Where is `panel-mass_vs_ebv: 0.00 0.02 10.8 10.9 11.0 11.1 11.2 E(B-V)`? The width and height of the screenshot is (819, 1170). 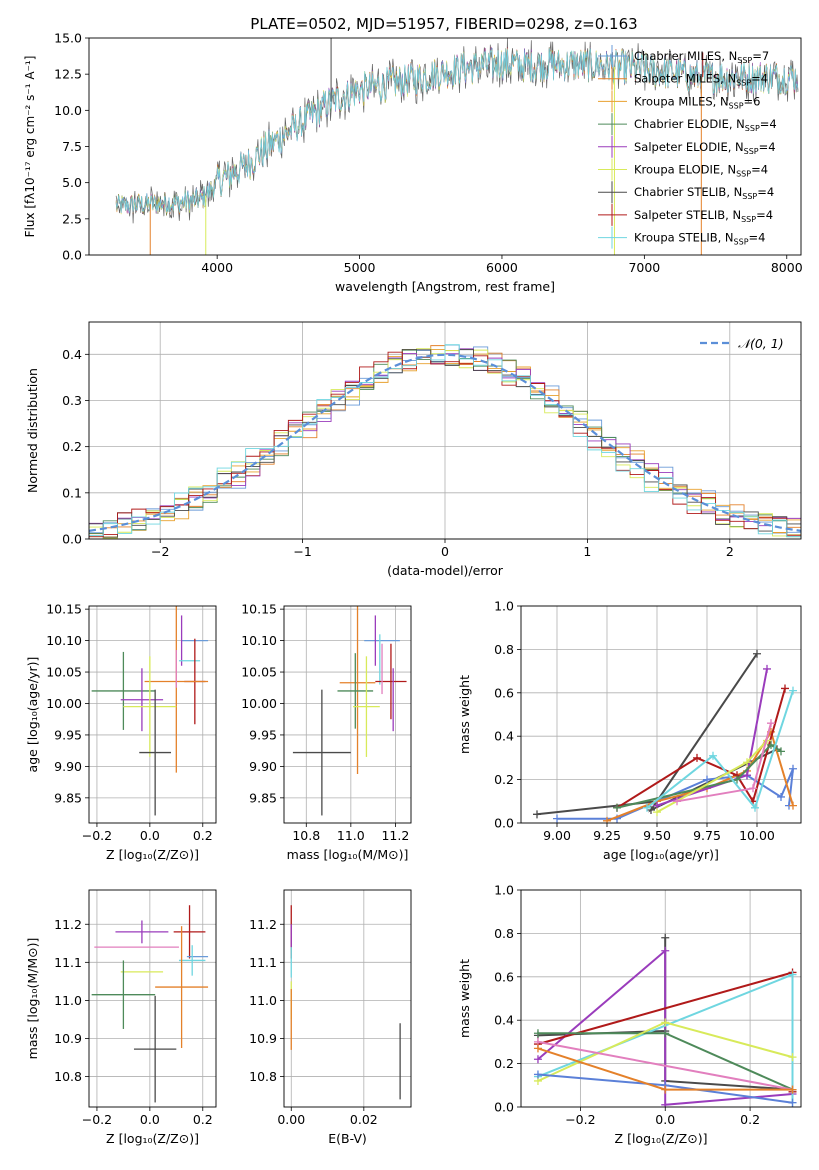
panel-mass_vs_ebv: 0.00 0.02 10.8 10.9 11.0 11.1 11.2 E(B-V) is located at coordinates (330, 1017).